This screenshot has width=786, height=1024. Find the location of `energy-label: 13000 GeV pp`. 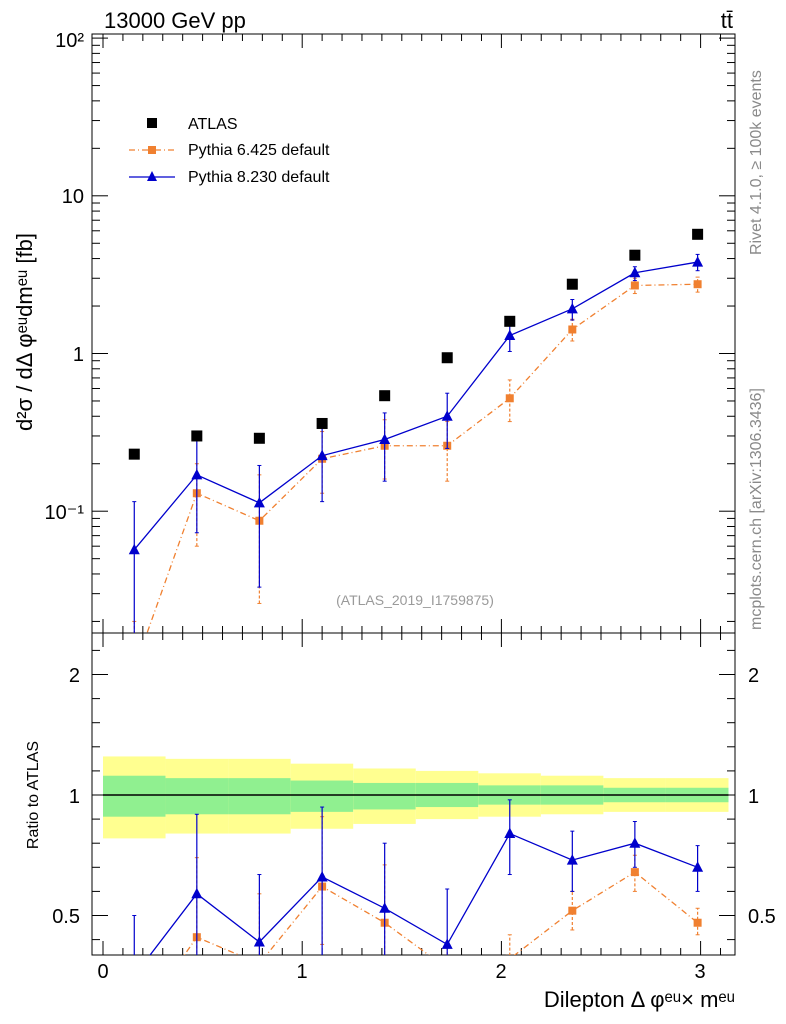

energy-label: 13000 GeV pp is located at coordinates (175, 20).